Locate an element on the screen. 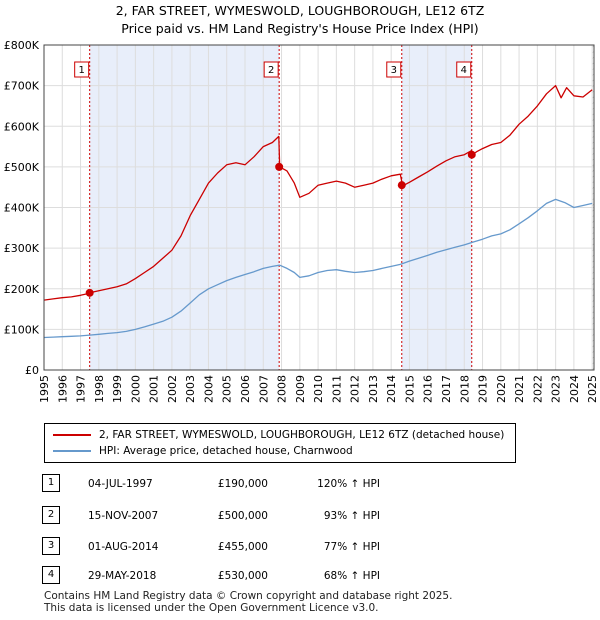  x-tick-label: 1995 is located at coordinates (44, 389).